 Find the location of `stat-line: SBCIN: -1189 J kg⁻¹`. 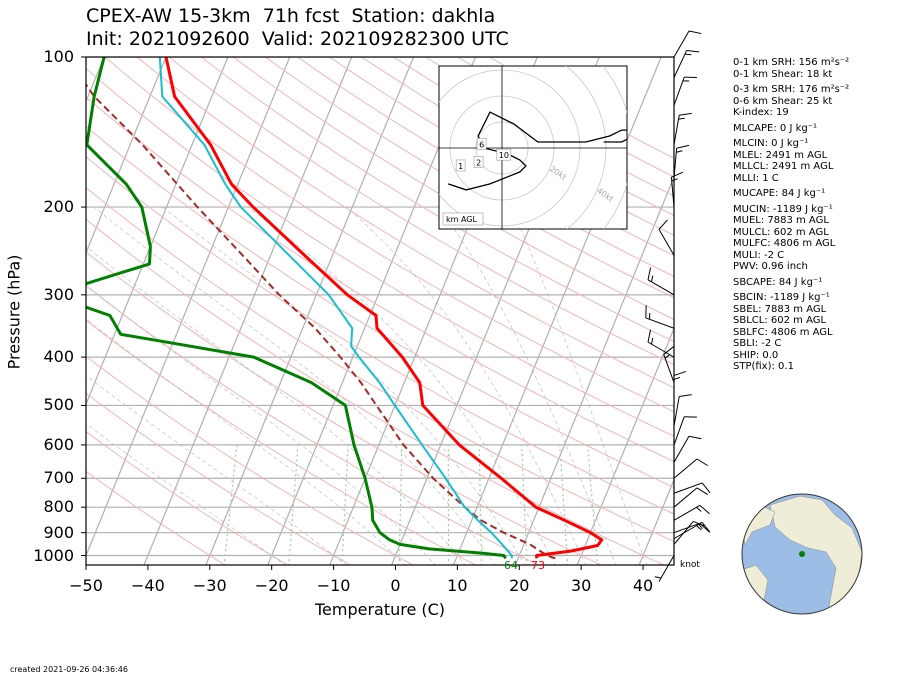

stat-line: SBCIN: -1189 J kg⁻¹ is located at coordinates (781, 297).